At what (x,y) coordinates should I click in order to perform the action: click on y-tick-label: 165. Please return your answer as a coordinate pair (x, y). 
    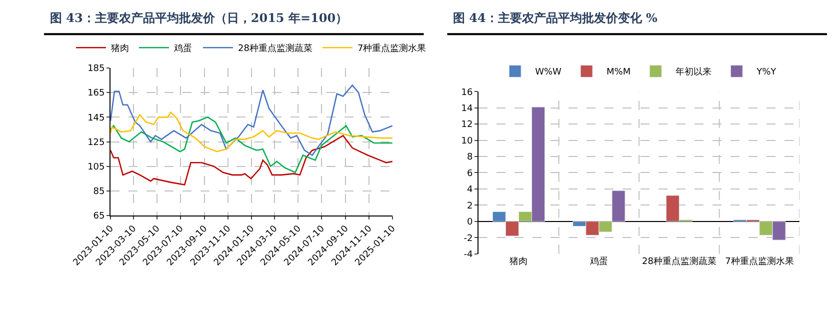
    Looking at the image, I should click on (96, 93).